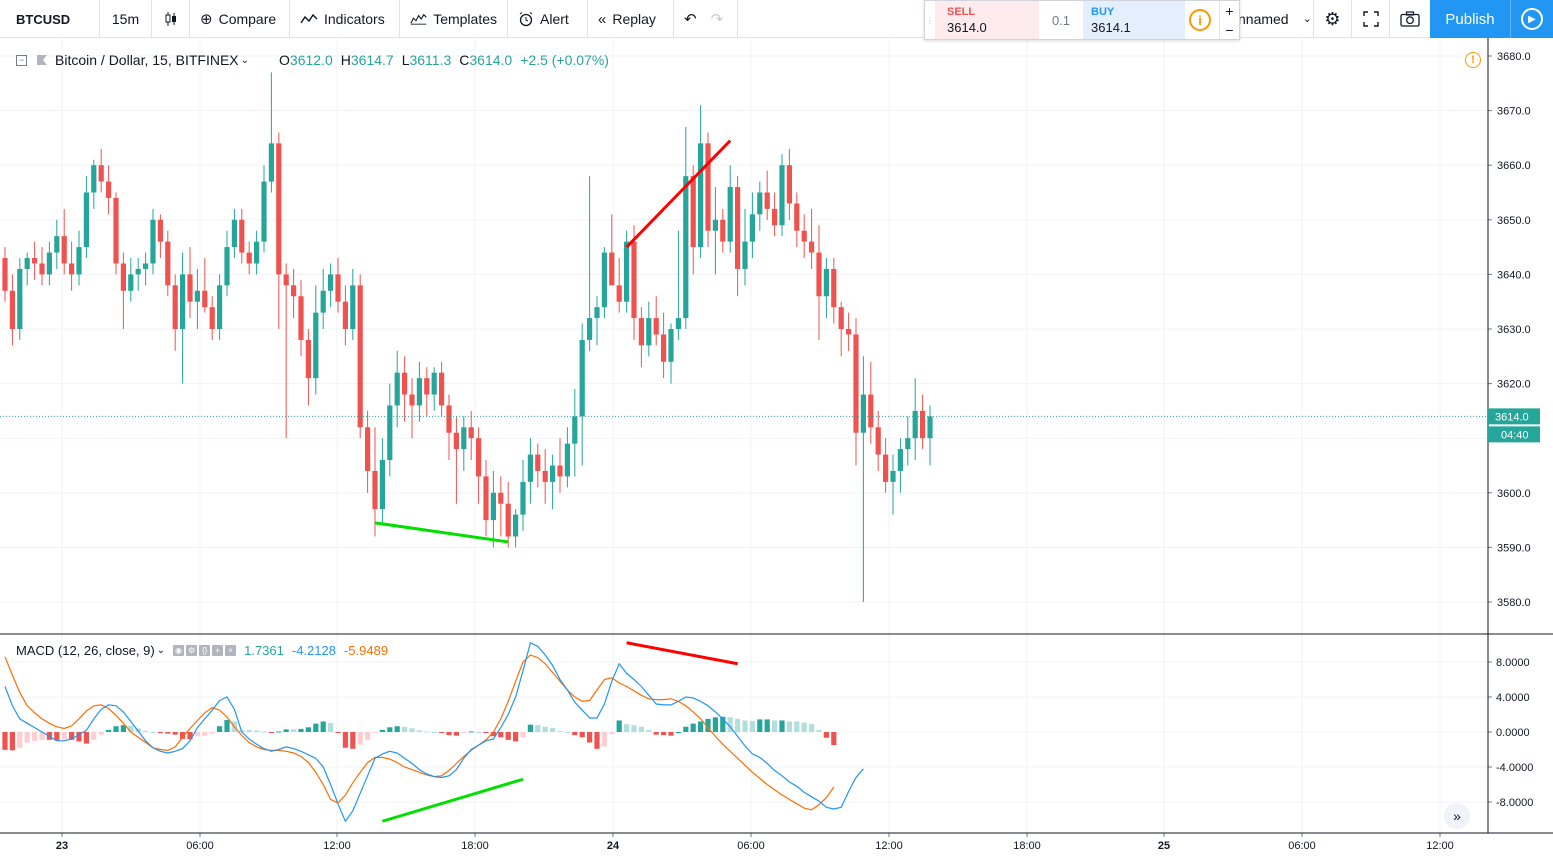 Image resolution: width=1553 pixels, height=860 pixels. What do you see at coordinates (1229, 10) in the screenshot?
I see `quantity-plus-button: +` at bounding box center [1229, 10].